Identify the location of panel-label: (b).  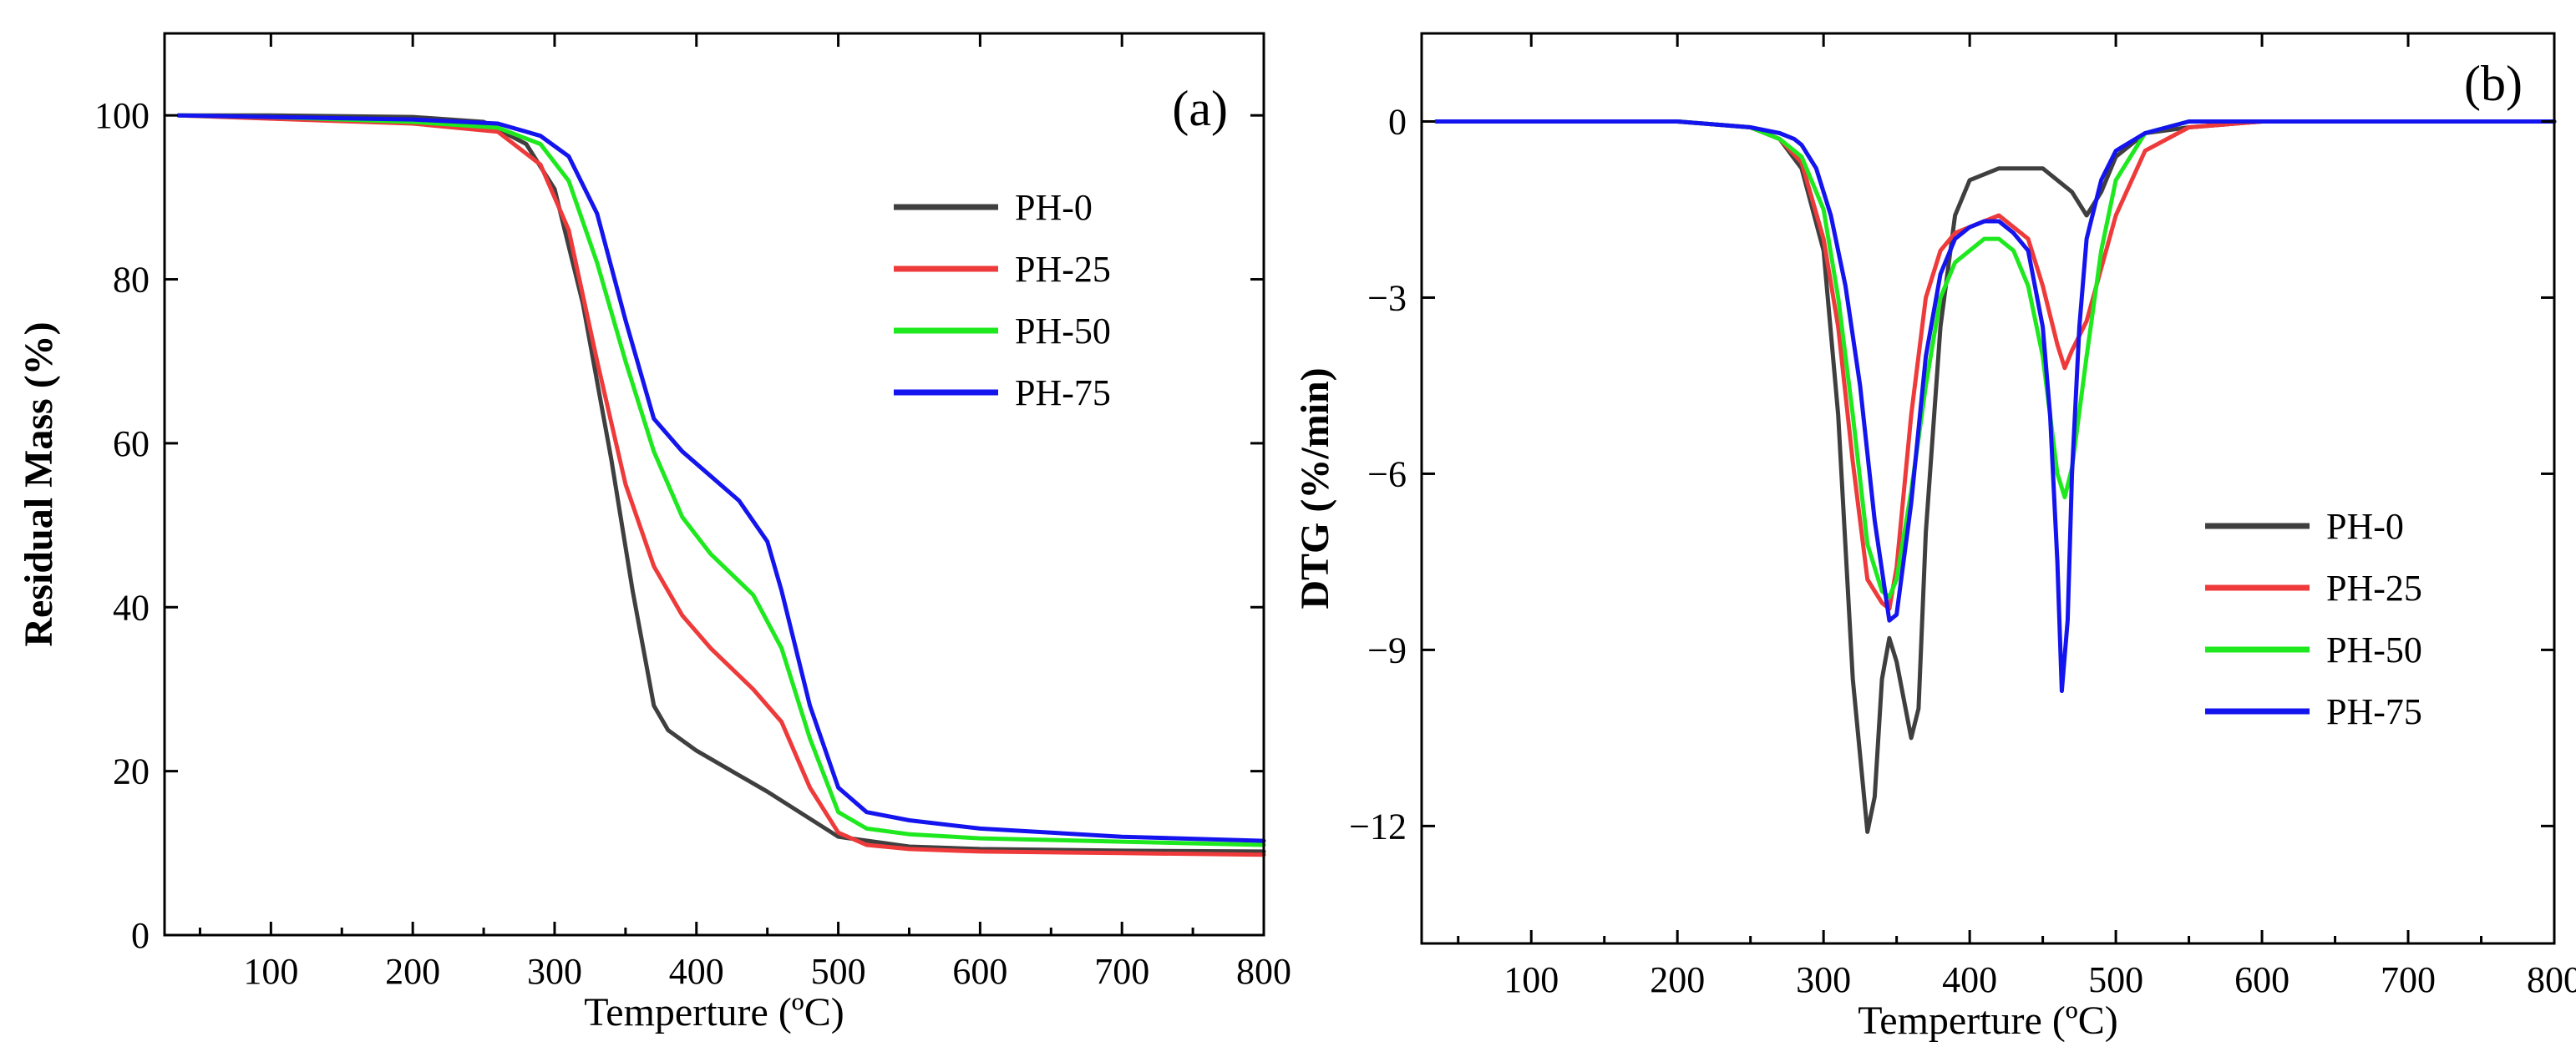
(2493, 83).